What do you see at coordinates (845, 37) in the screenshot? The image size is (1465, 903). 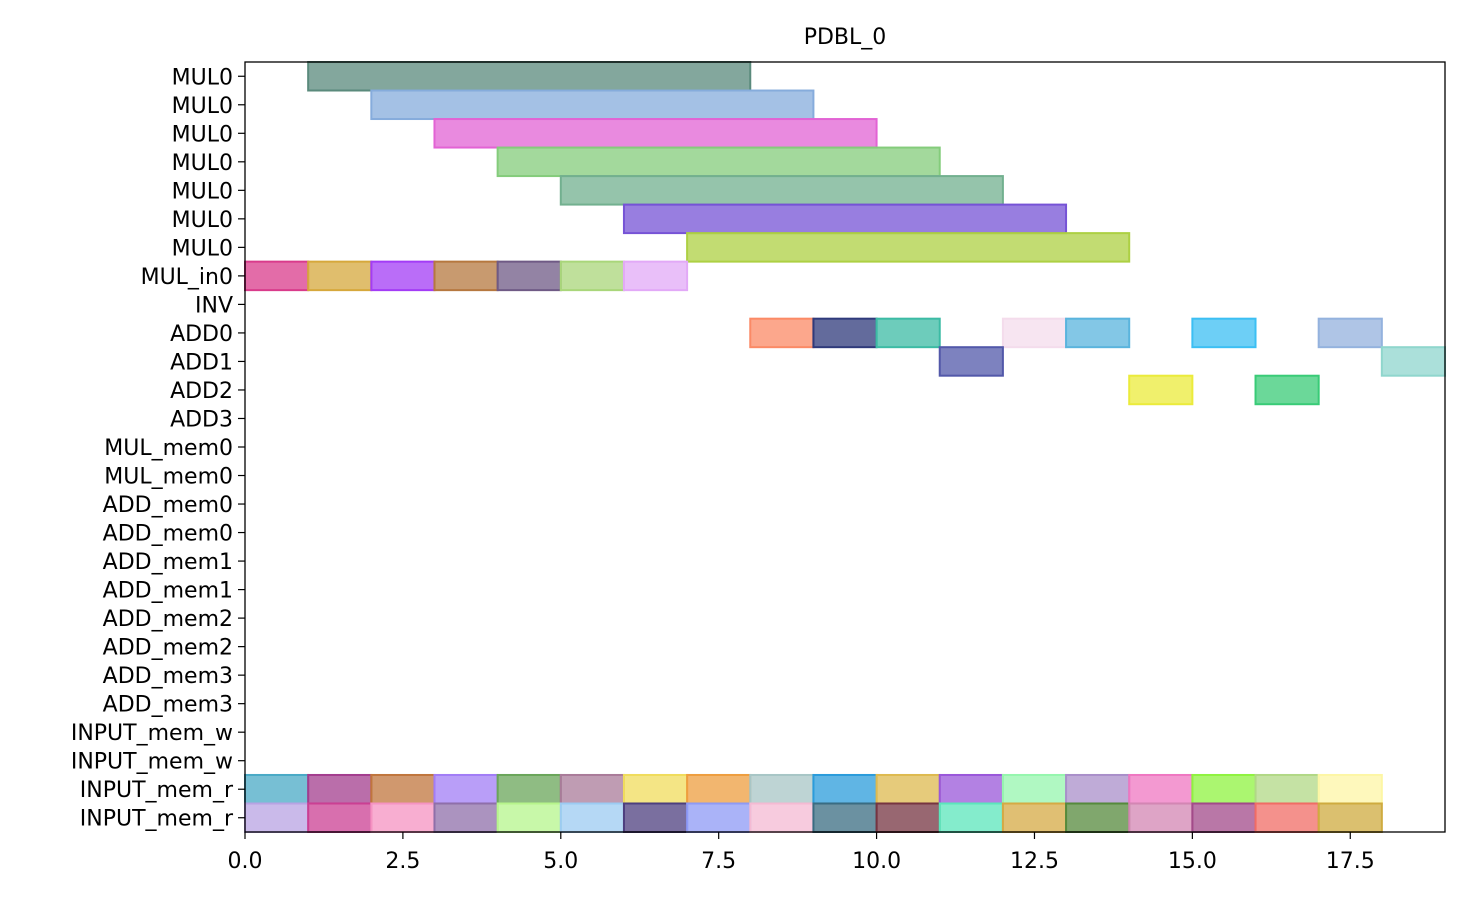 I see `chart-title: PDBL_0` at bounding box center [845, 37].